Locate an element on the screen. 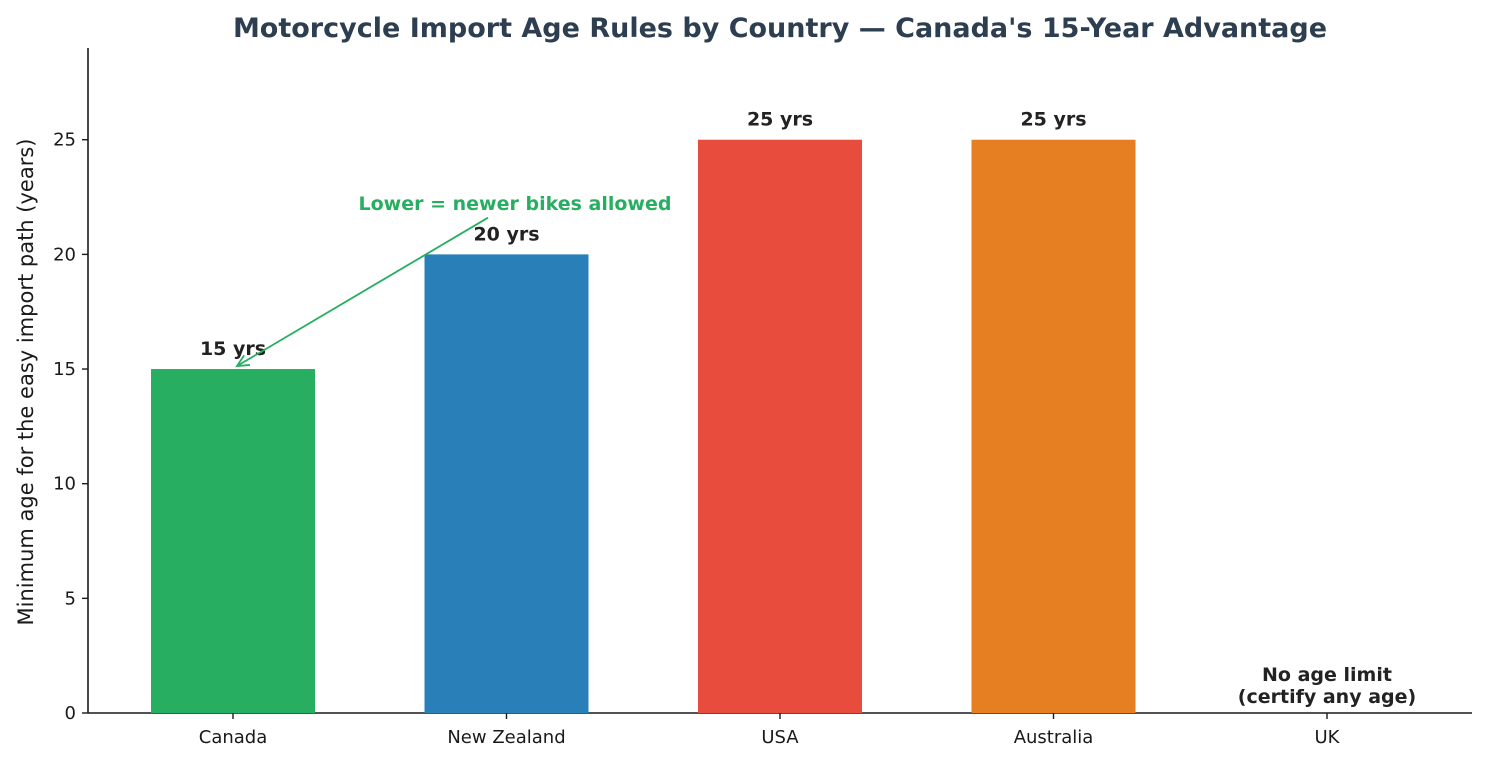 Image resolution: width=1486 pixels, height=763 pixels. data-label: 15 yrs is located at coordinates (233, 349).